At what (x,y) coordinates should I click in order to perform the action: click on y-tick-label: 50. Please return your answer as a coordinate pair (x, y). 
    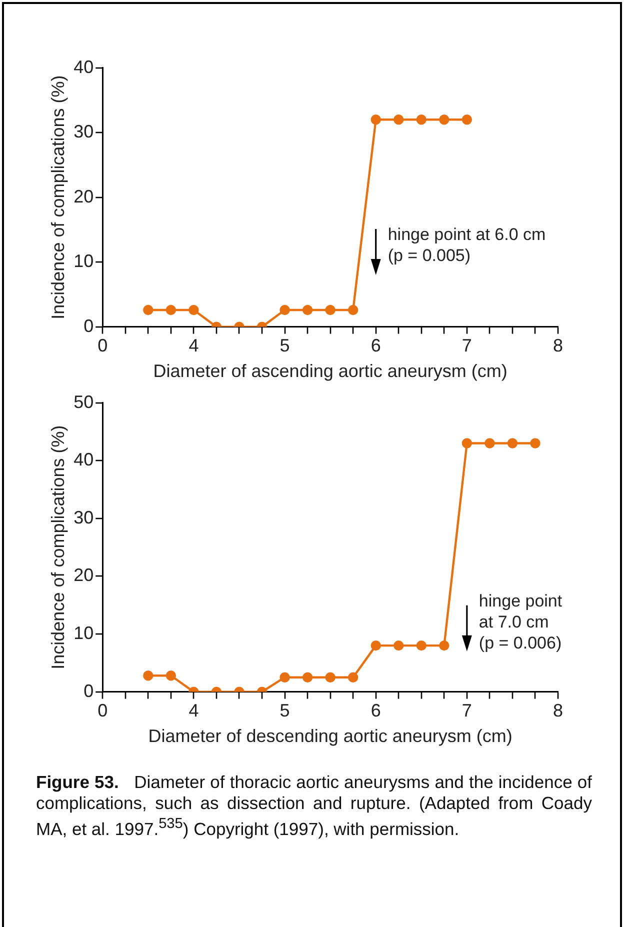
    Looking at the image, I should click on (84, 402).